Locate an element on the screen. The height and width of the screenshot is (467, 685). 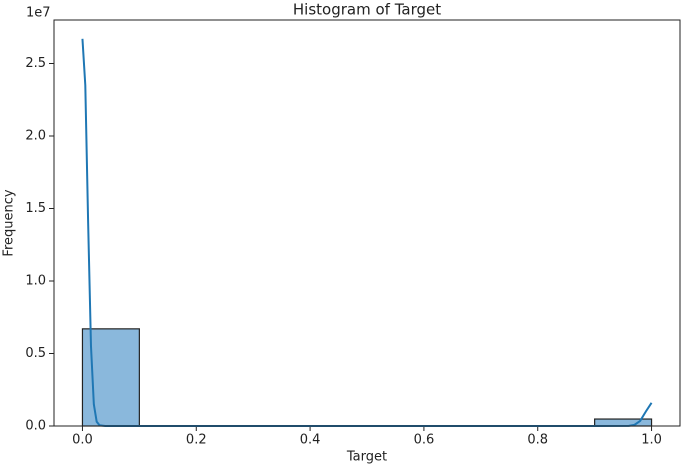
y-offset-label: 1e7 is located at coordinates (38, 13).